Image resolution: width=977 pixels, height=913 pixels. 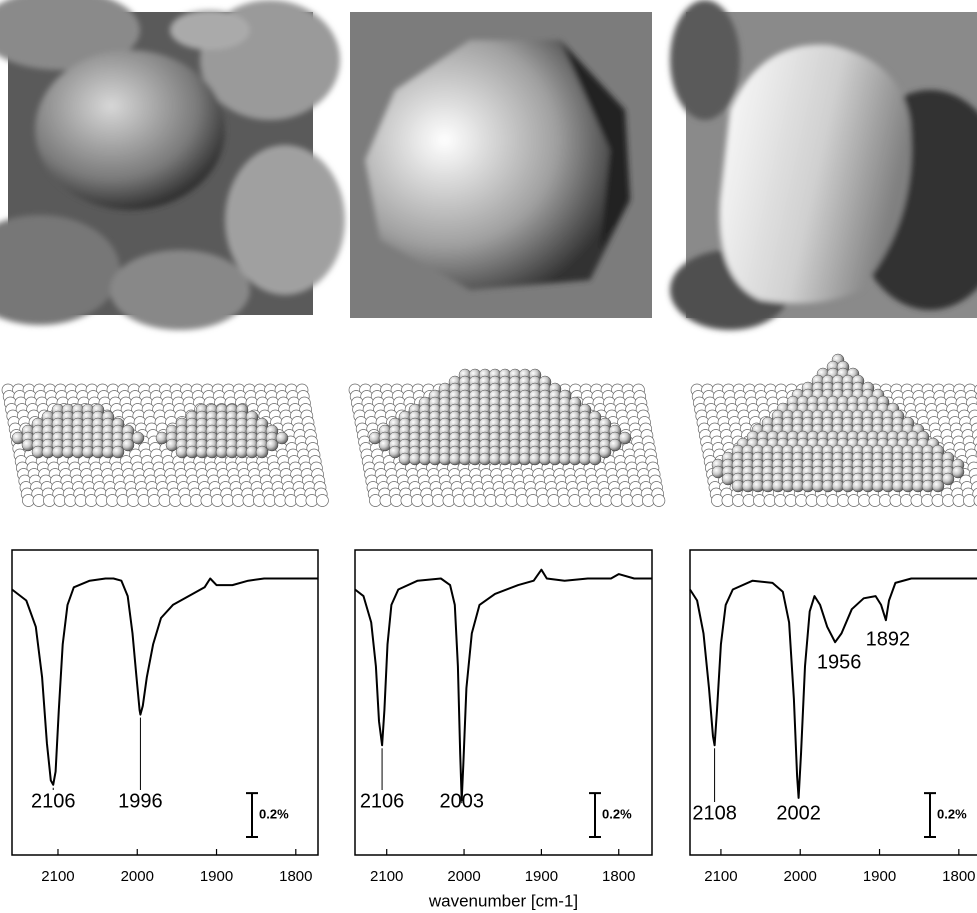 I want to click on peak-label: 1996, so click(x=140, y=801).